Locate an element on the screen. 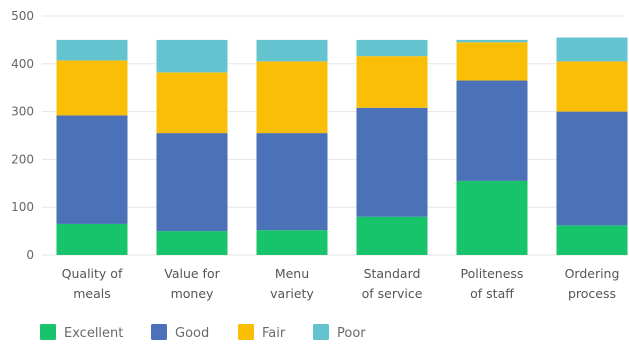  x-tick-label: of staff is located at coordinates (492, 293).